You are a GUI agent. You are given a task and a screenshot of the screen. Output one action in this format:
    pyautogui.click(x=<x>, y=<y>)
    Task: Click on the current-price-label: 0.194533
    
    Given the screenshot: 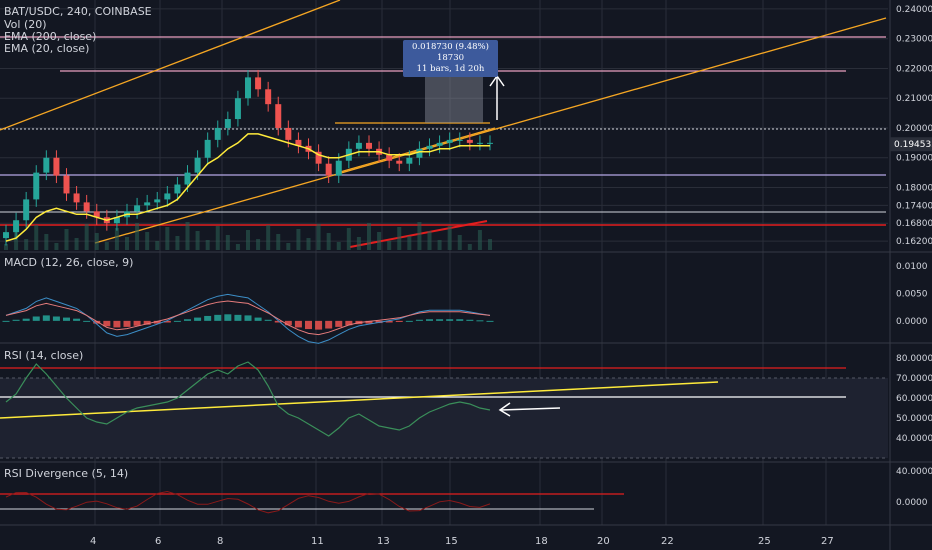 What is the action you would take?
    pyautogui.click(x=913, y=145)
    